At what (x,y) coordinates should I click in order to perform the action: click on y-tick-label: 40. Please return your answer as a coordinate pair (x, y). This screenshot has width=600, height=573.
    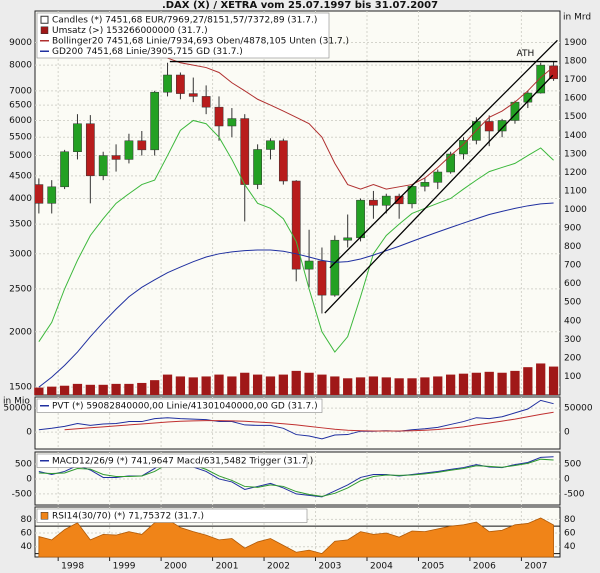
    Looking at the image, I should click on (27, 547).